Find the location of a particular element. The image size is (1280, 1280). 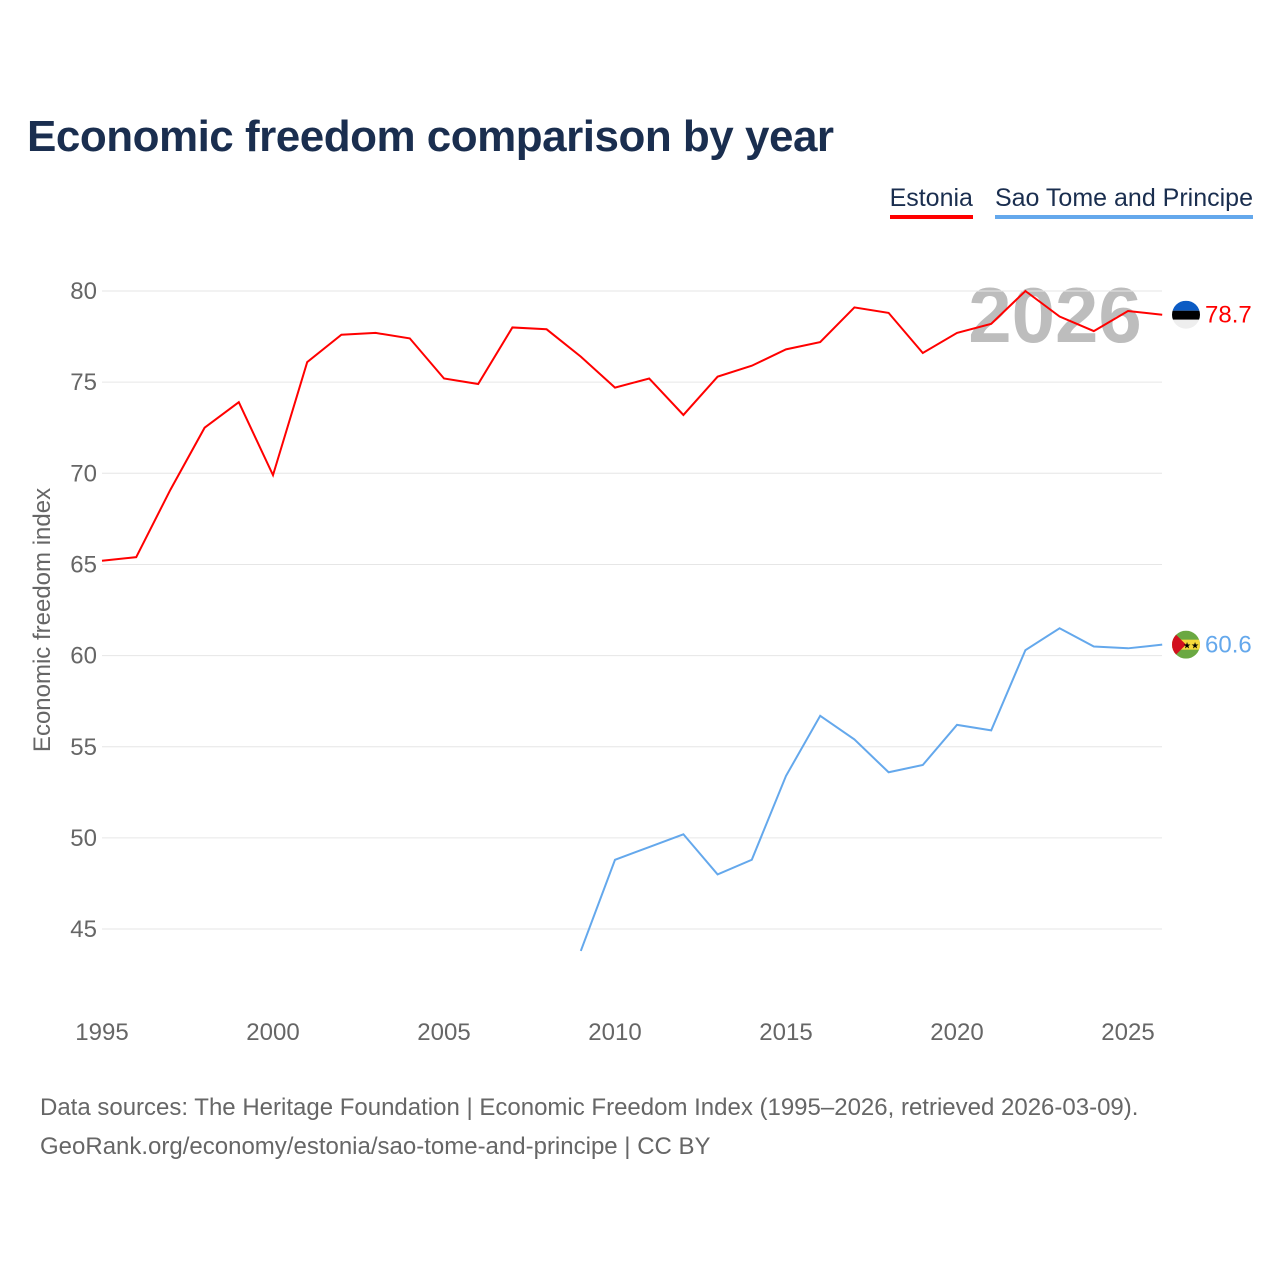

x-tick-label: 2015 is located at coordinates (785, 1032).